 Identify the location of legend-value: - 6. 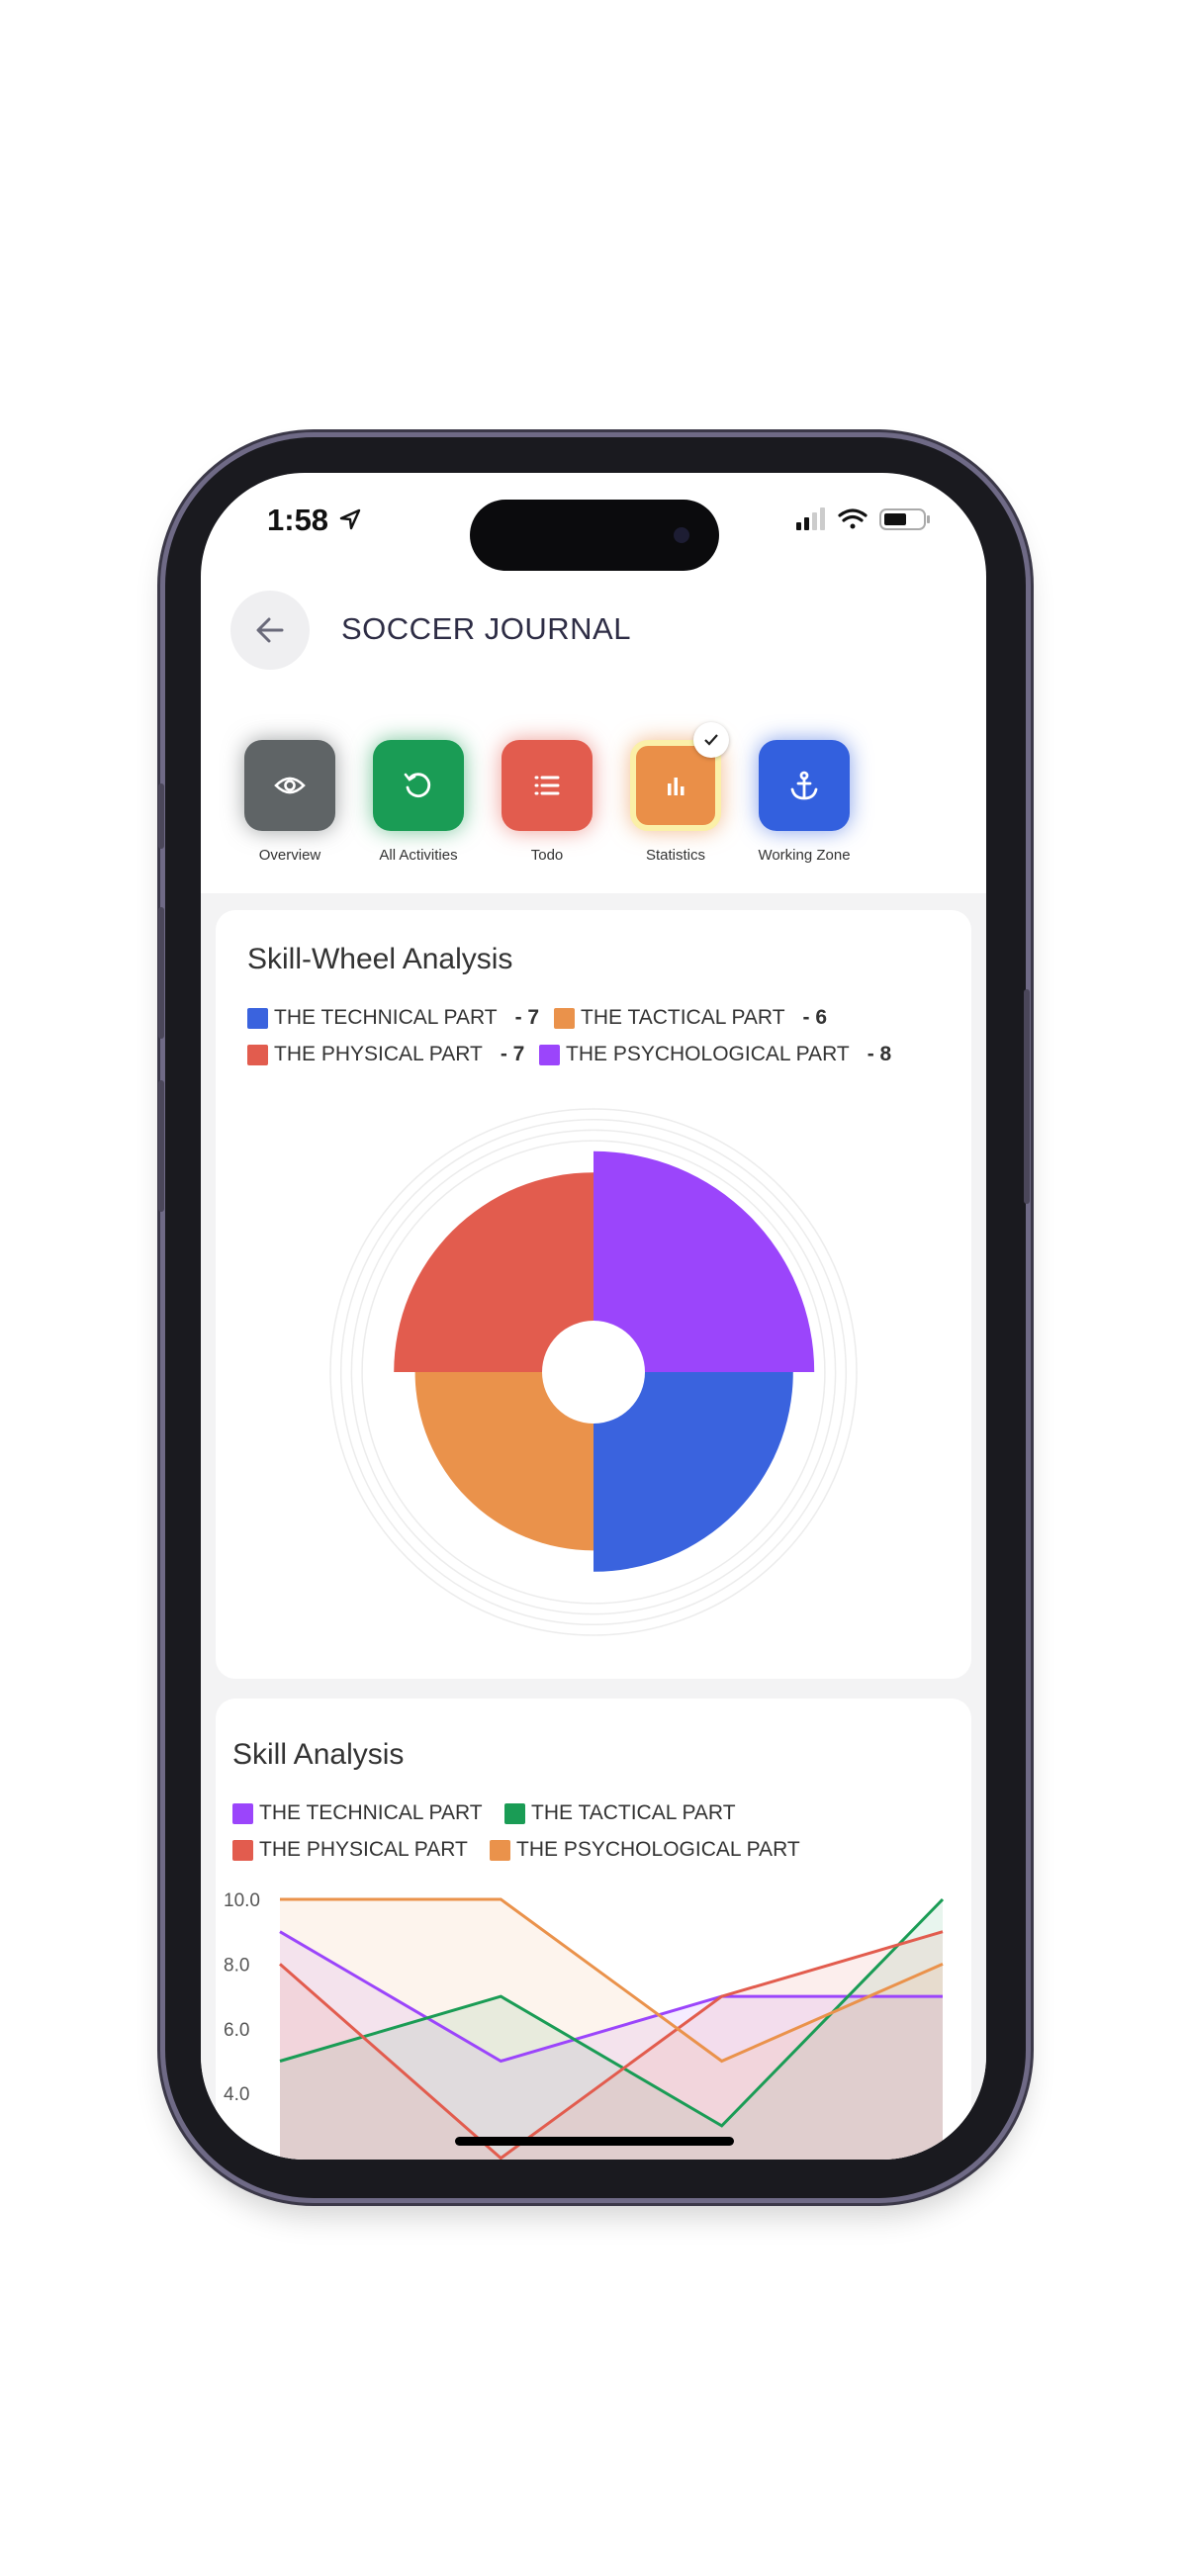
(815, 1018).